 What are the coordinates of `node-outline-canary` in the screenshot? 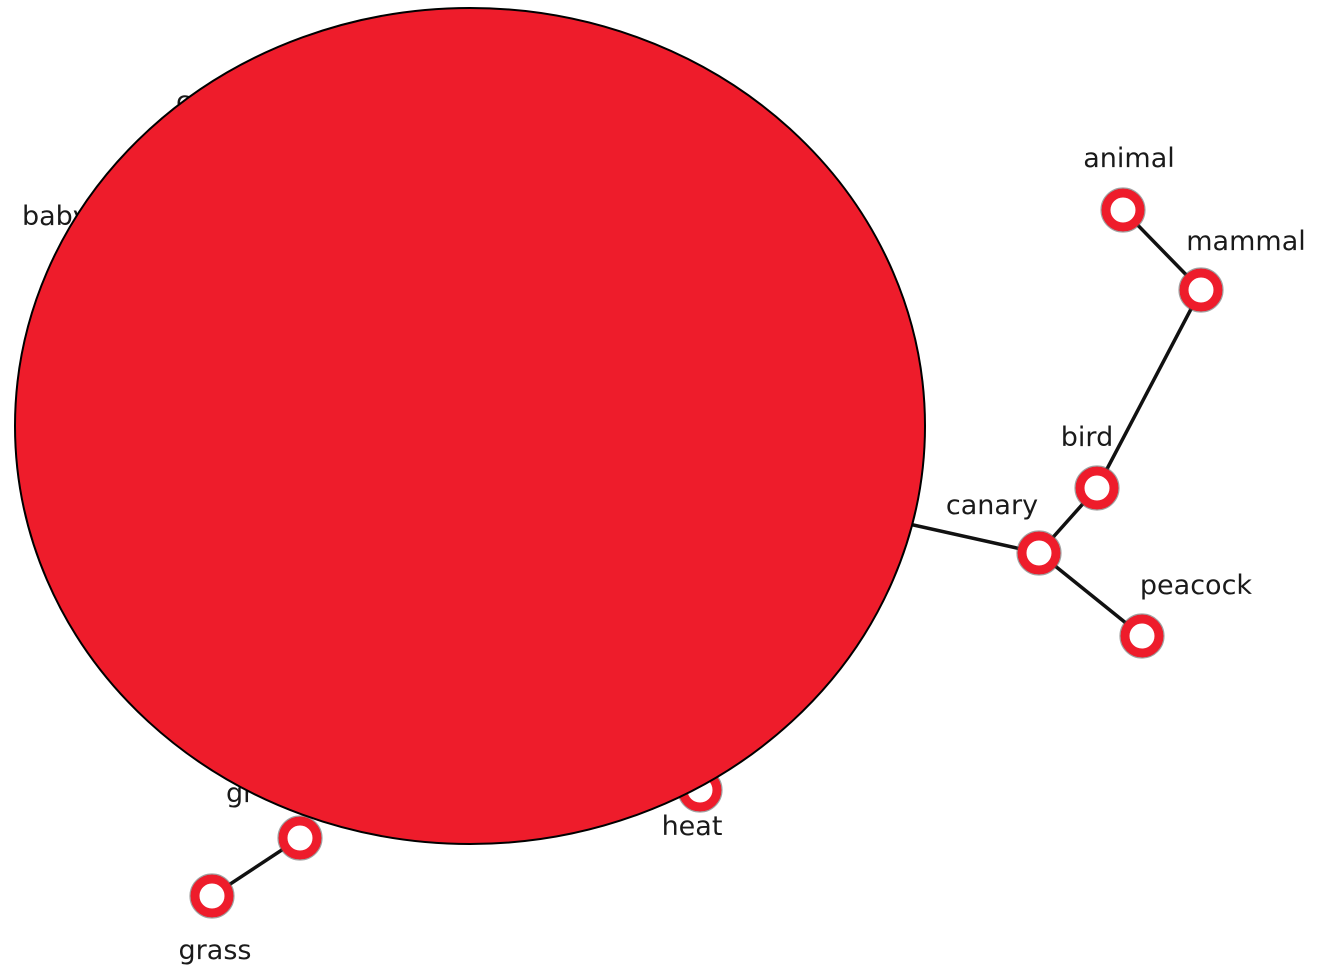 It's located at (1039, 553).